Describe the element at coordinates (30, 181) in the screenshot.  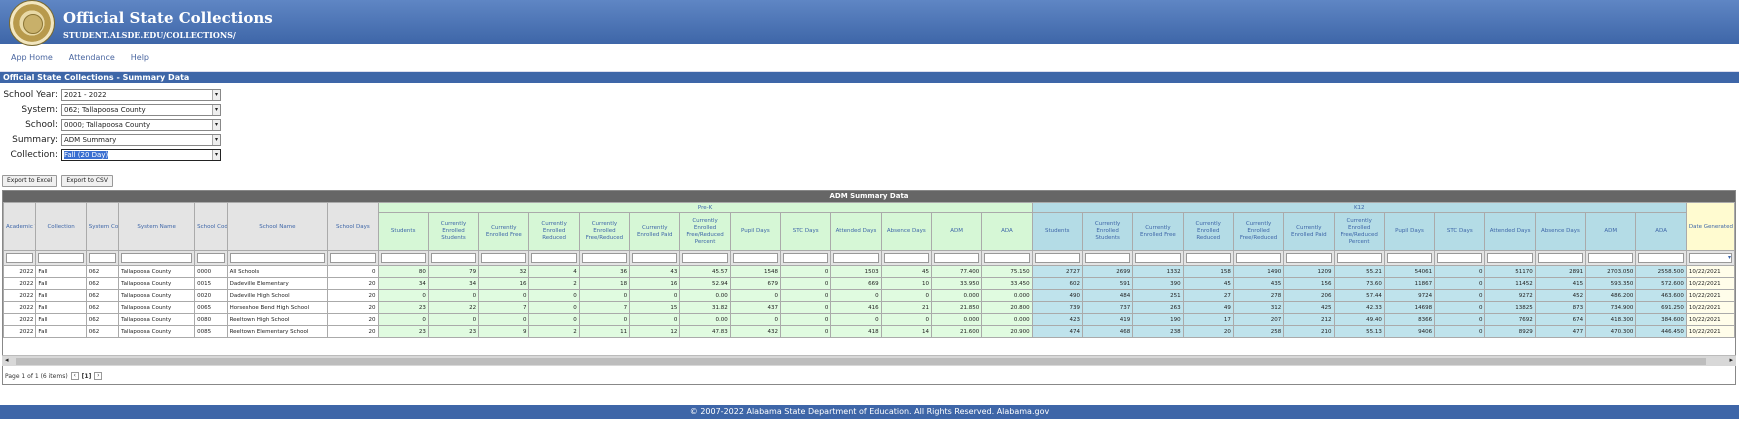
I see `export-excel-button: Export to Excel` at that location.